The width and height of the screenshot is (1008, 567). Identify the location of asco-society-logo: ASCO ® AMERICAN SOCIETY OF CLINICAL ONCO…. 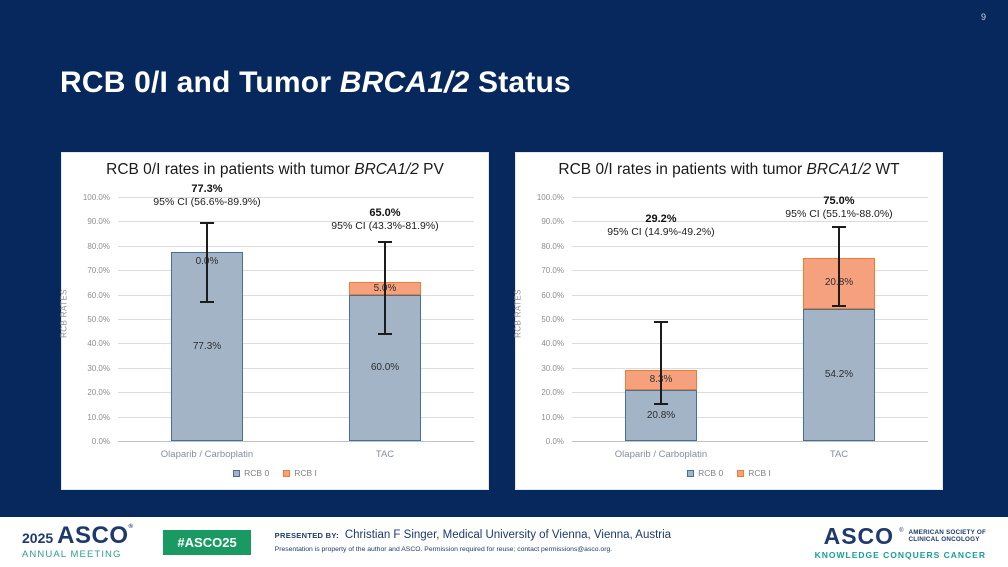
(900, 541).